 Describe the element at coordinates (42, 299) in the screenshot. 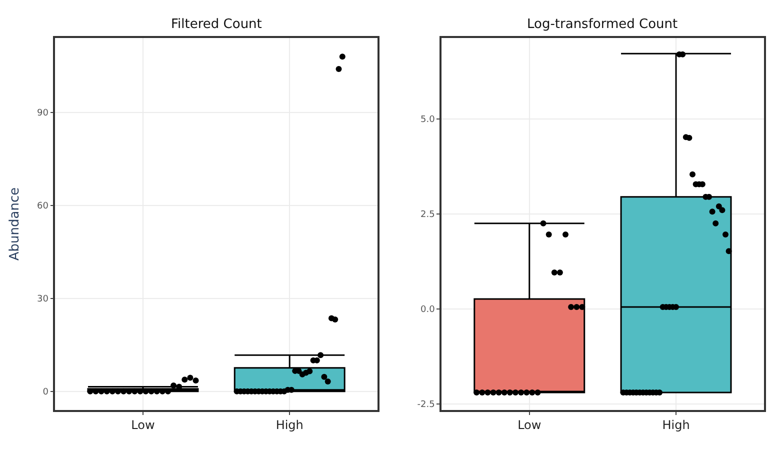

I see `y-tick-label: 30` at that location.